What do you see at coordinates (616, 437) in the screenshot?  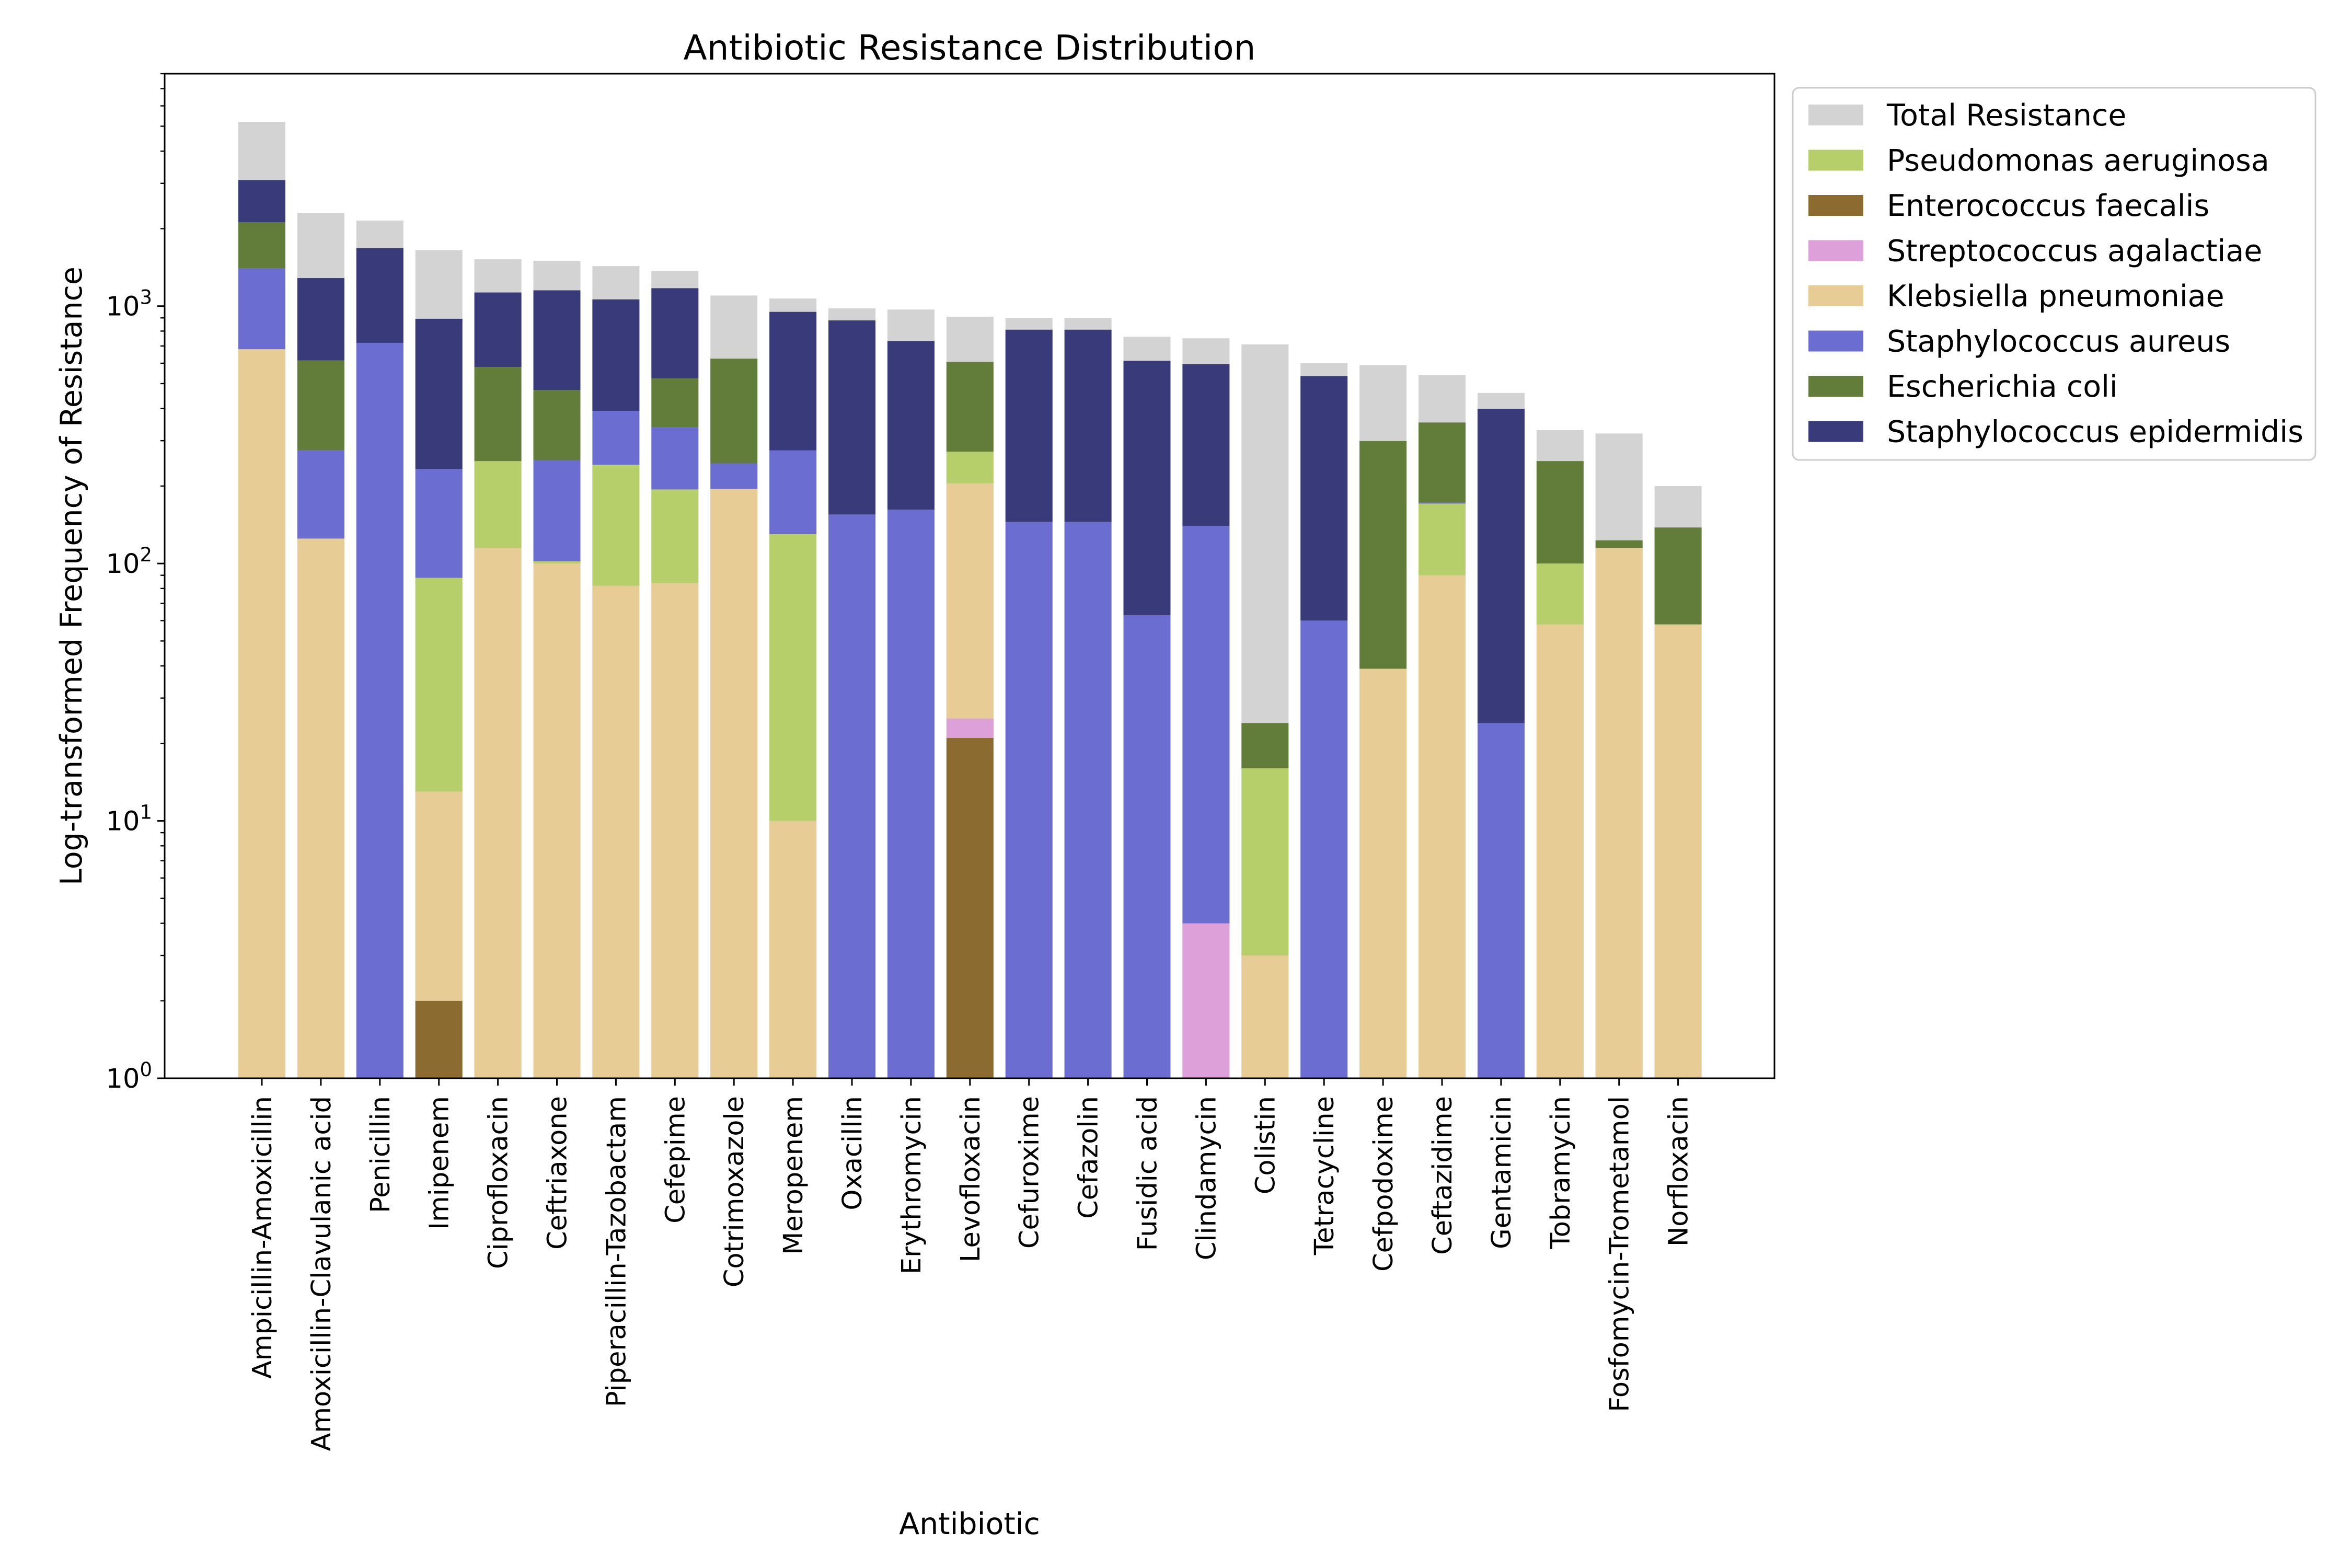 I see `bar-staphylococcus-aureus-piperacillin-tazobactam` at bounding box center [616, 437].